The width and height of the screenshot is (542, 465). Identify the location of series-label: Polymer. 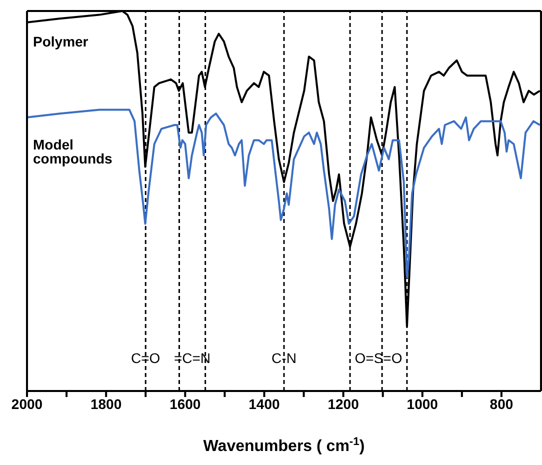
(61, 41).